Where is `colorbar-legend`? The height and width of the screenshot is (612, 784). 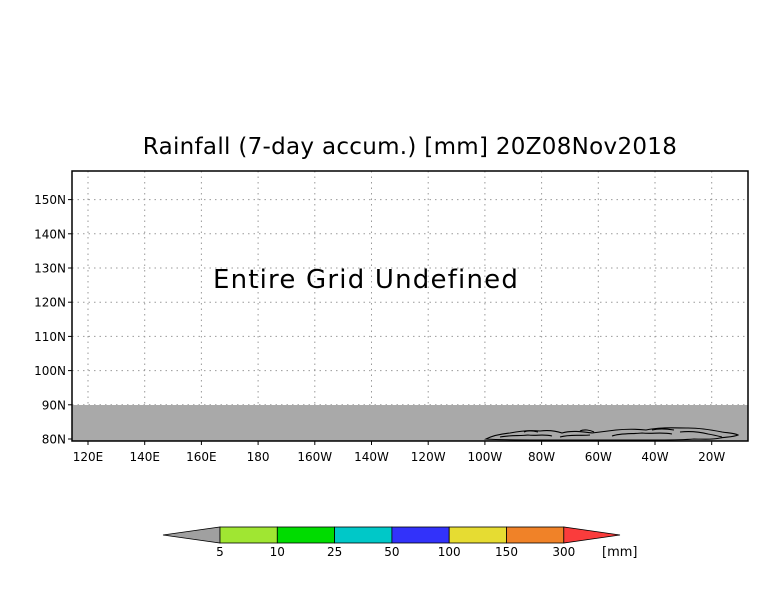 colorbar-legend is located at coordinates (391, 535).